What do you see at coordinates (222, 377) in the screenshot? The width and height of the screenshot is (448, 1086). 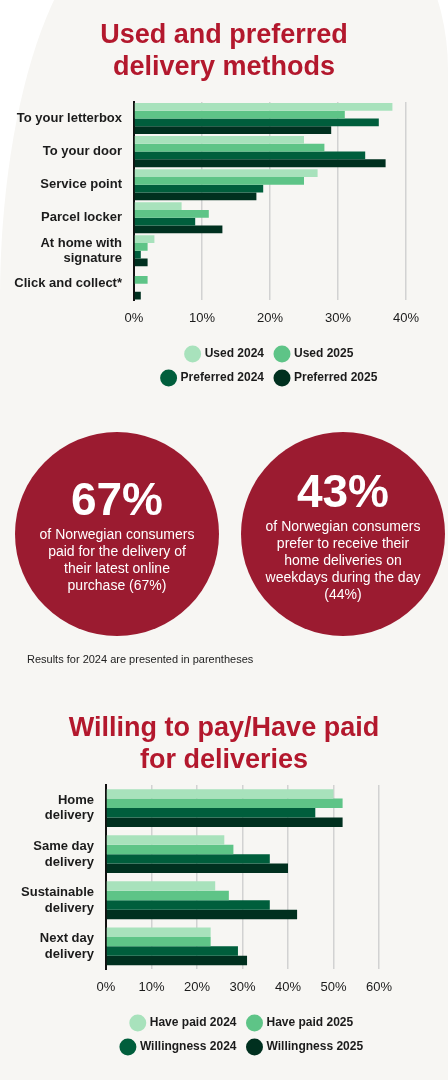 I see `legend-label: Preferred 2024` at bounding box center [222, 377].